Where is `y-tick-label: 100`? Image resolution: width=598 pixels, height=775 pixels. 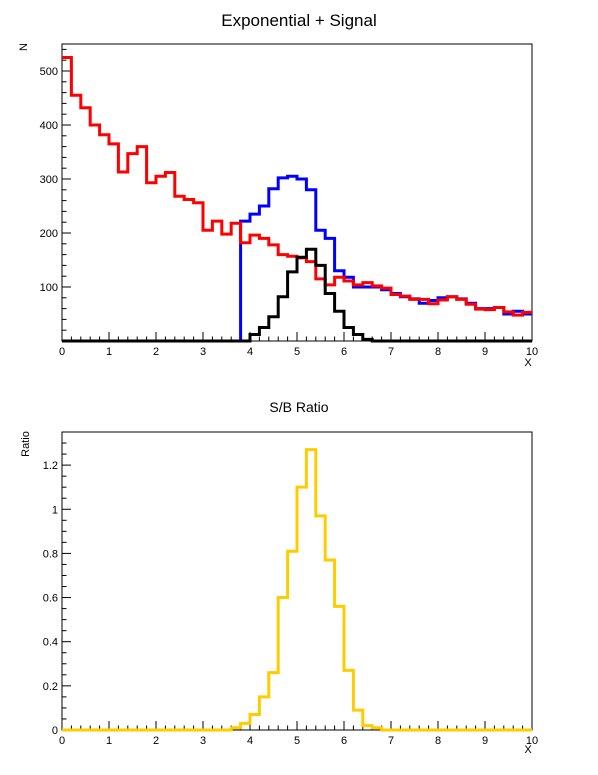 y-tick-label: 100 is located at coordinates (49, 288).